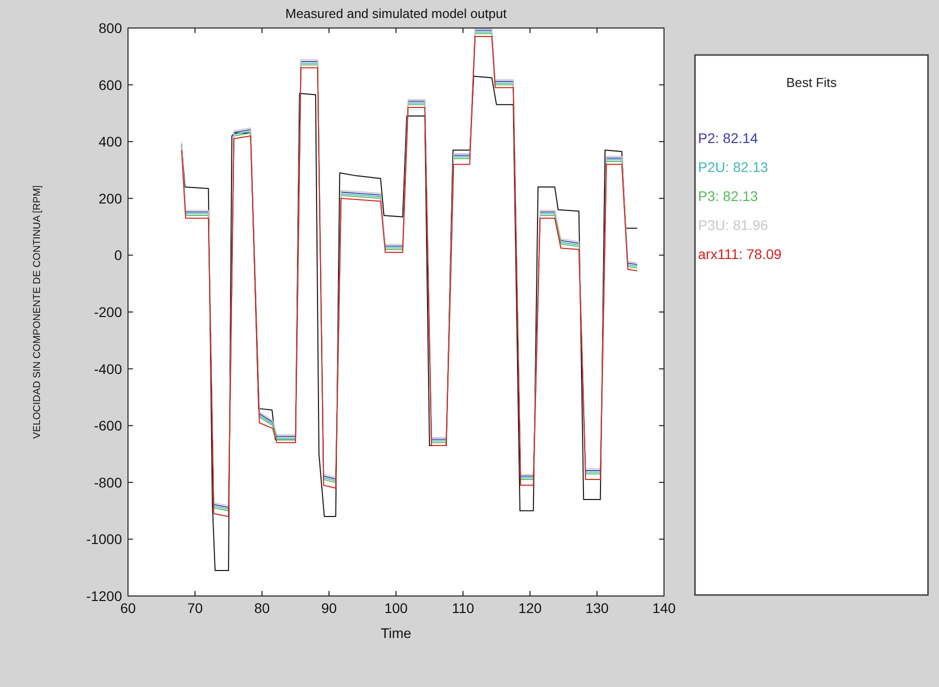  I want to click on y-tick-label: 200, so click(110, 198).